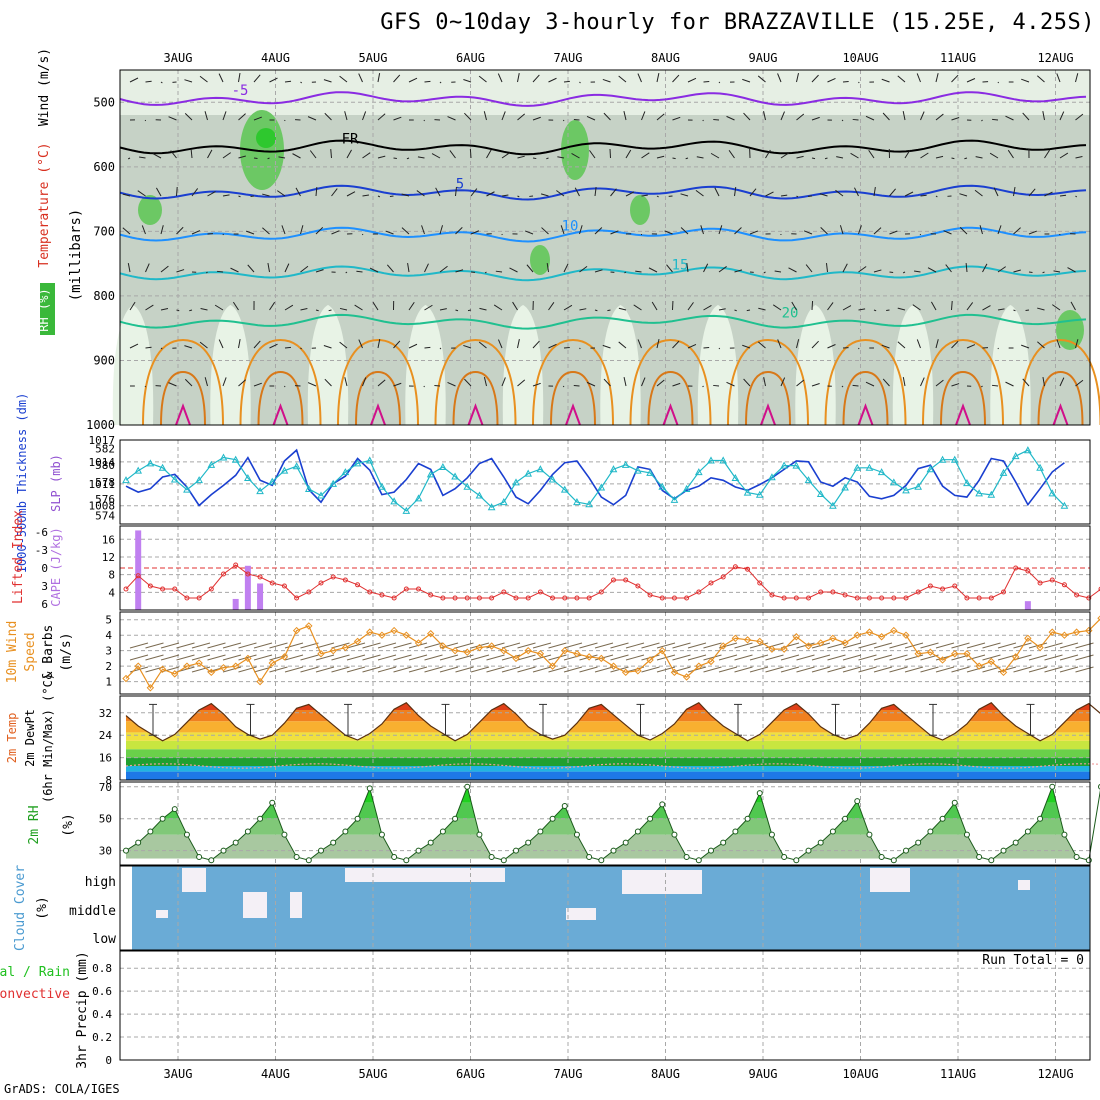 This screenshot has height=1100, width=1100. I want to click on precip-frame, so click(605, 1005).